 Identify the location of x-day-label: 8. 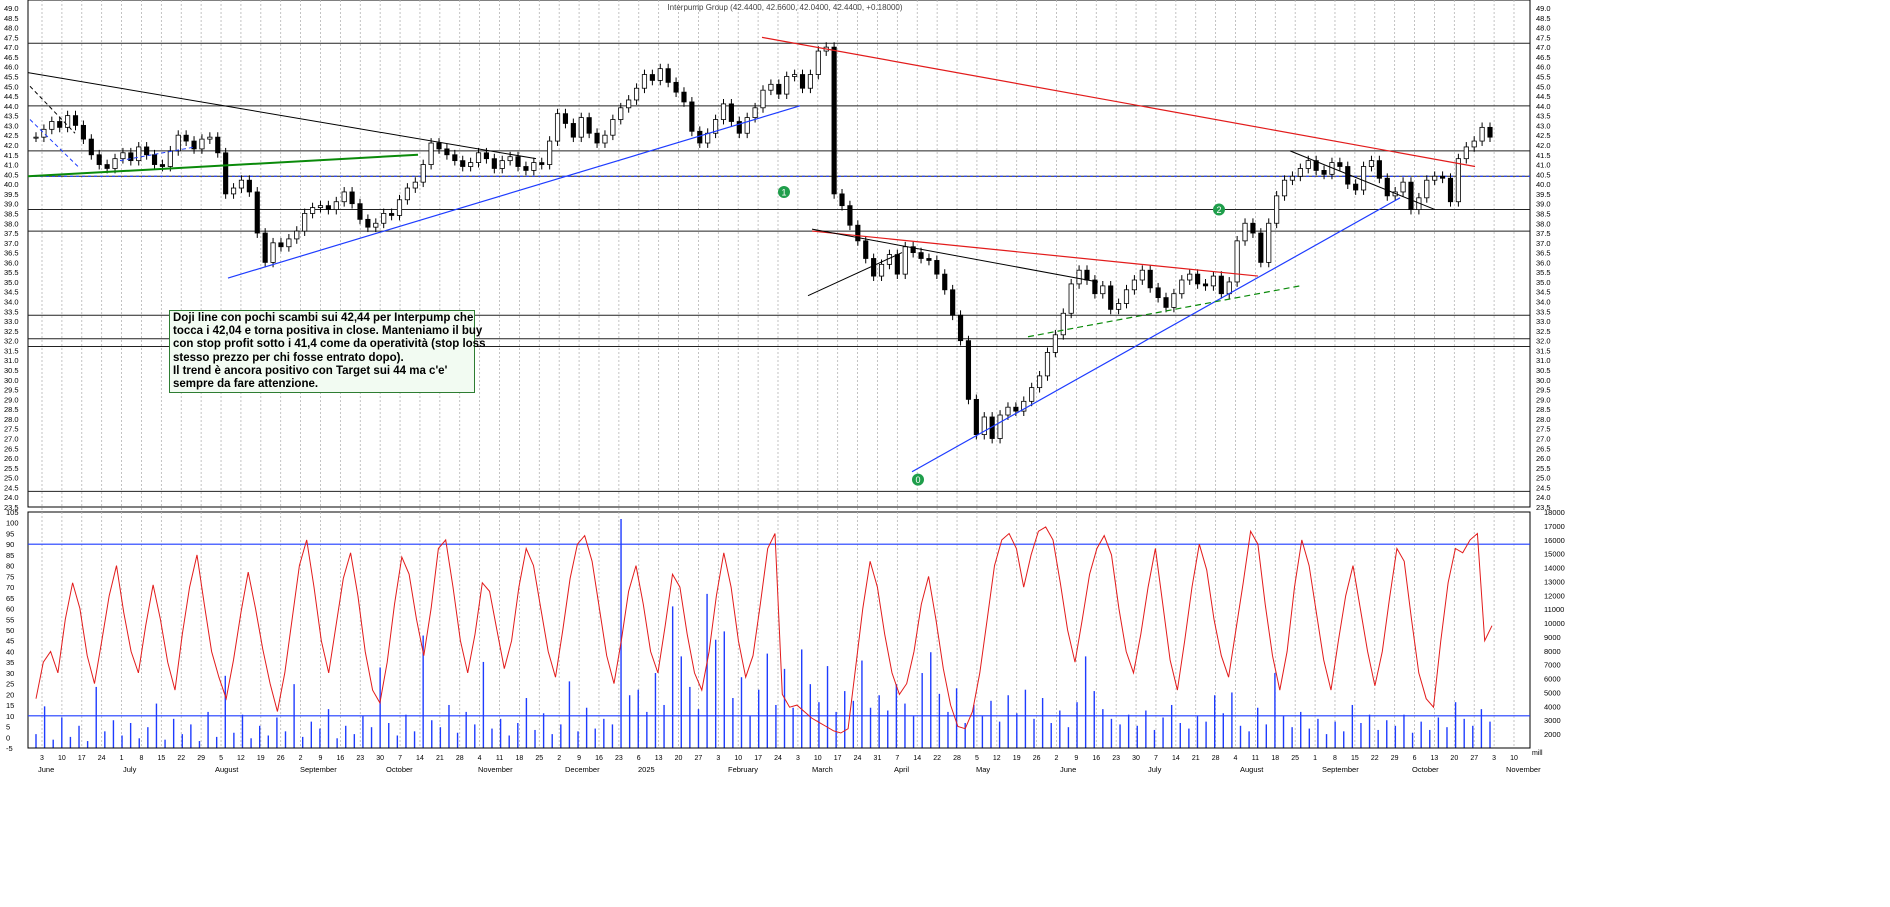
(142, 758).